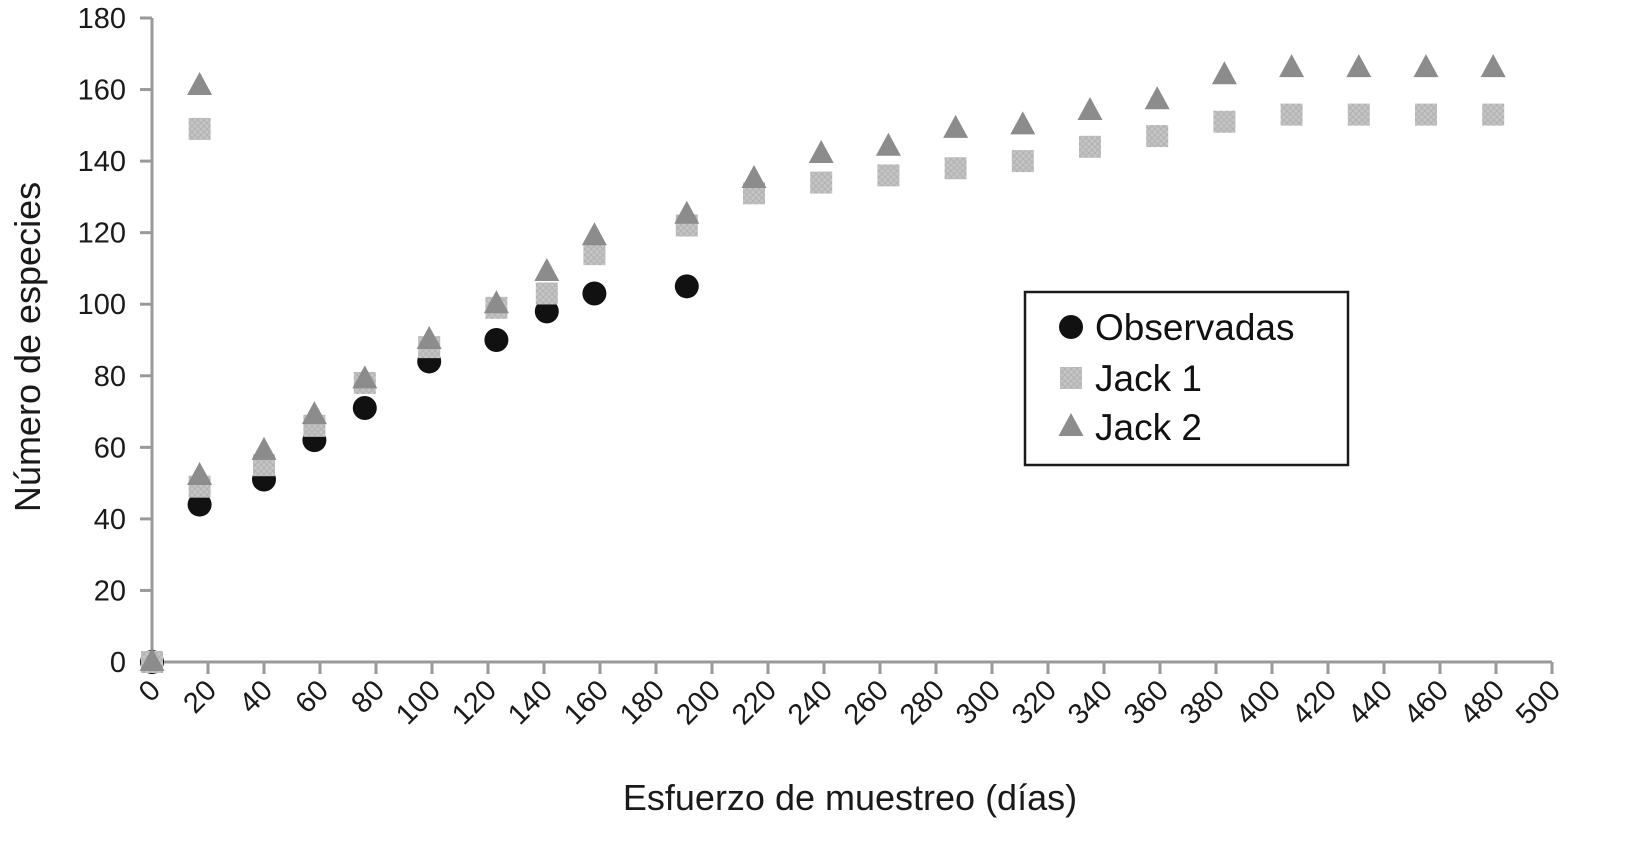  Describe the element at coordinates (418, 702) in the screenshot. I see `x-tick-label: 100` at that location.